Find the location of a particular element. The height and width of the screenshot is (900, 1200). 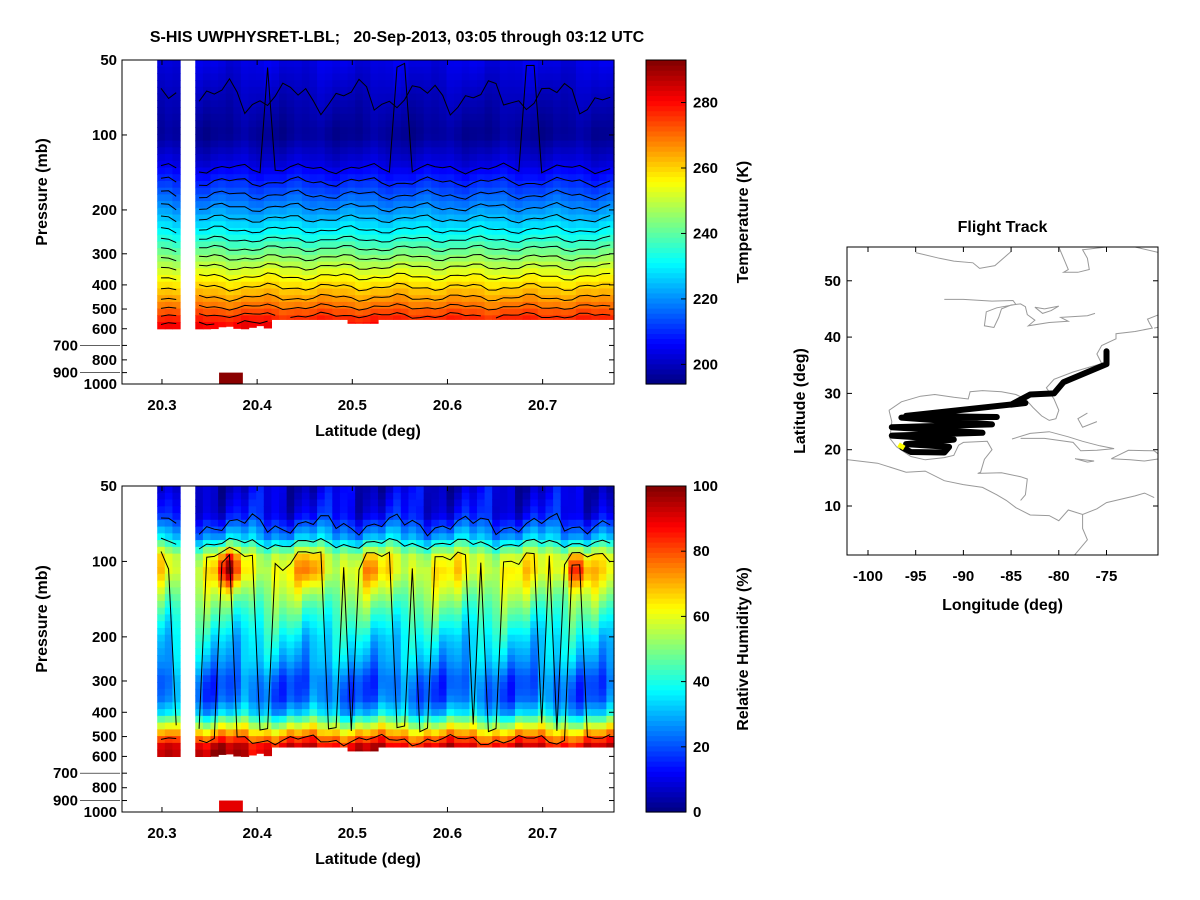

colorbar-tick-label: 240 is located at coordinates (705, 233).